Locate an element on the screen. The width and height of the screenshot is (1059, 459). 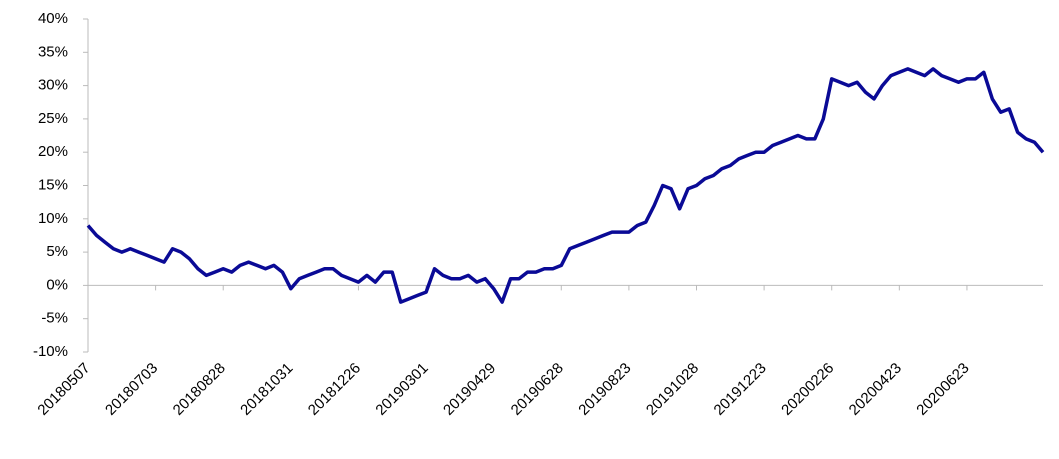
x-tick-label: 20191223 is located at coordinates (740, 389).